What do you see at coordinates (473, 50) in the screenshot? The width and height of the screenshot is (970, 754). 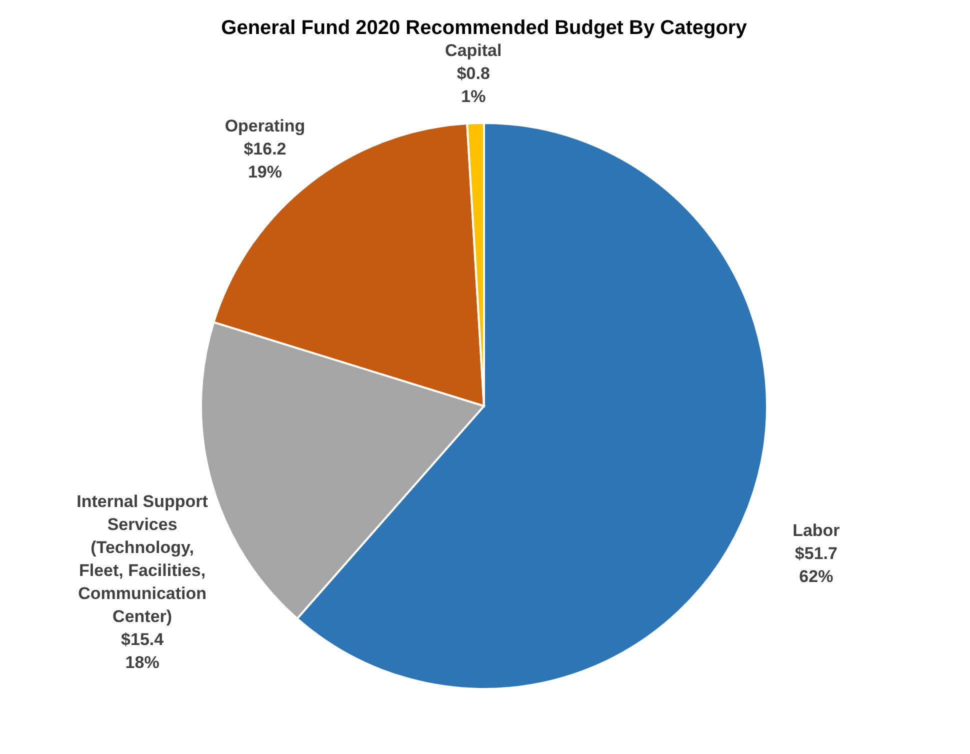 I see `slice-label: Capital` at bounding box center [473, 50].